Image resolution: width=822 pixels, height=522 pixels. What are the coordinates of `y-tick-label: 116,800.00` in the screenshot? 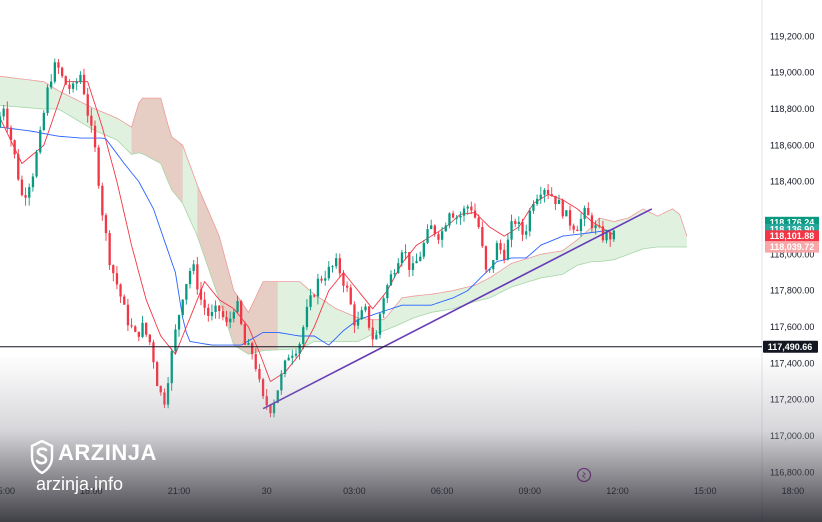 It's located at (792, 472).